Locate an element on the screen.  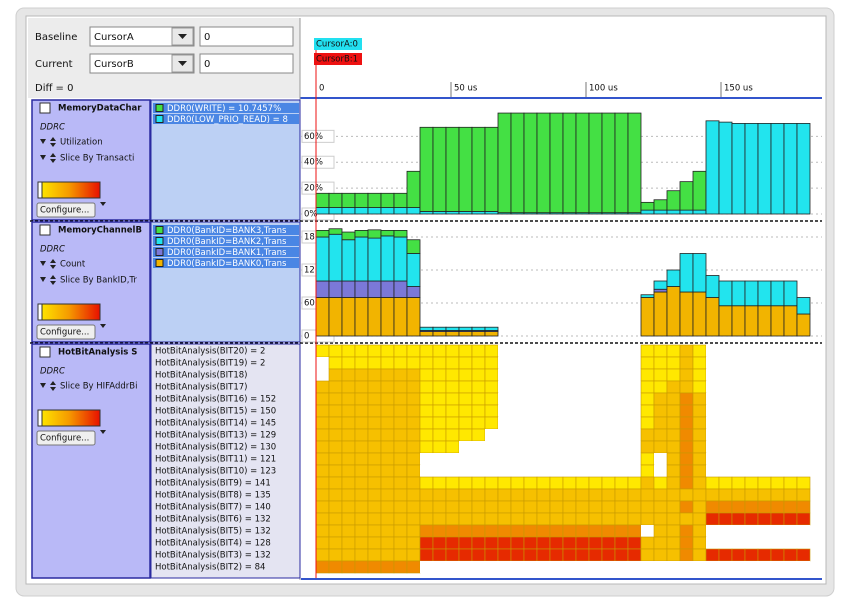
row-label: HotBitAnalysis(BIT11) = 121 is located at coordinates (215, 460).